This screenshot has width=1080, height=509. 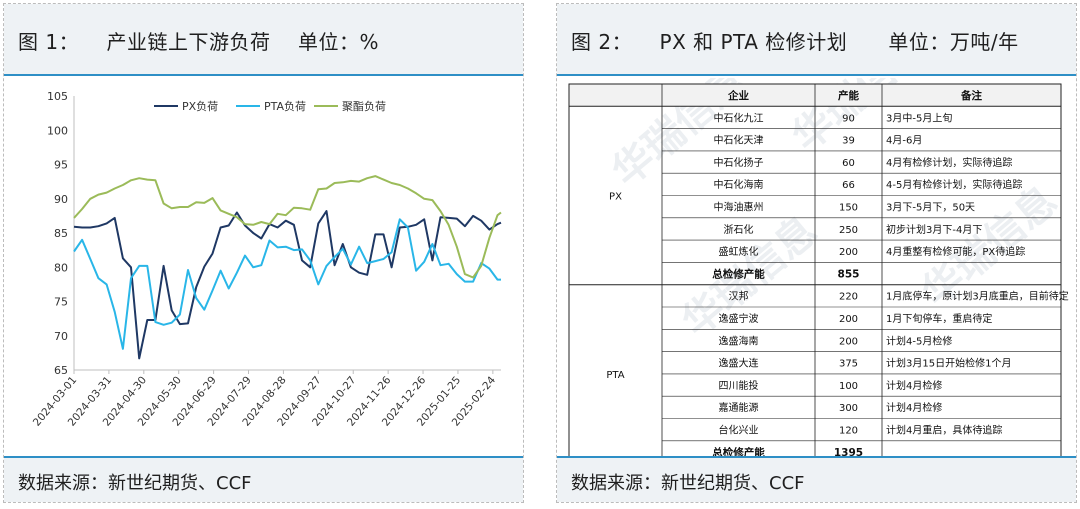 I want to click on legend-label: PTA负荷, so click(x=285, y=106).